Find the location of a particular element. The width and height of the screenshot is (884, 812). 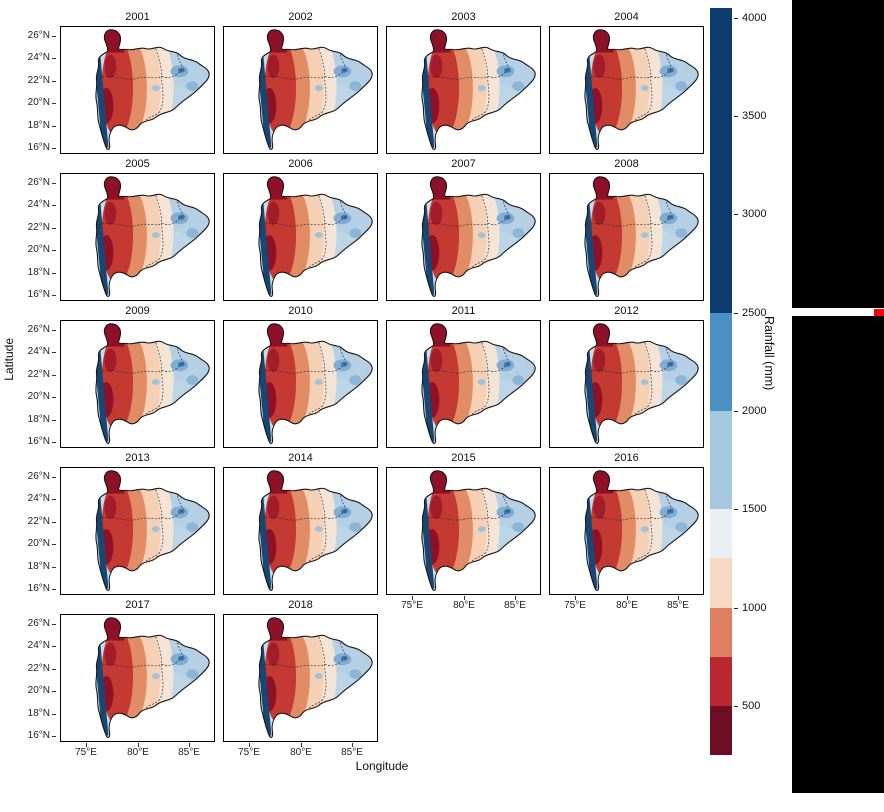

facet-title: 2014 is located at coordinates (300, 458).